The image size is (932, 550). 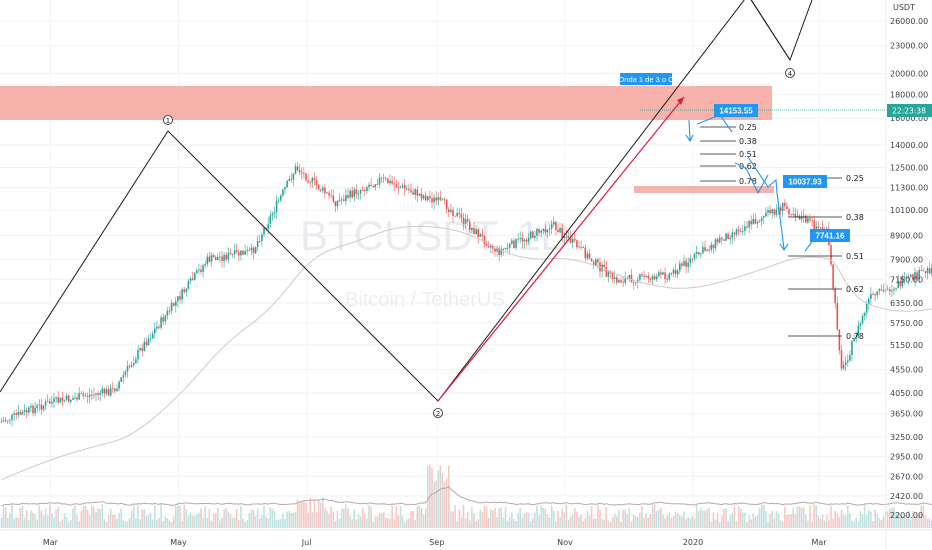 What do you see at coordinates (906, 235) in the screenshot?
I see `price-tick-label: 8900.00` at bounding box center [906, 235].